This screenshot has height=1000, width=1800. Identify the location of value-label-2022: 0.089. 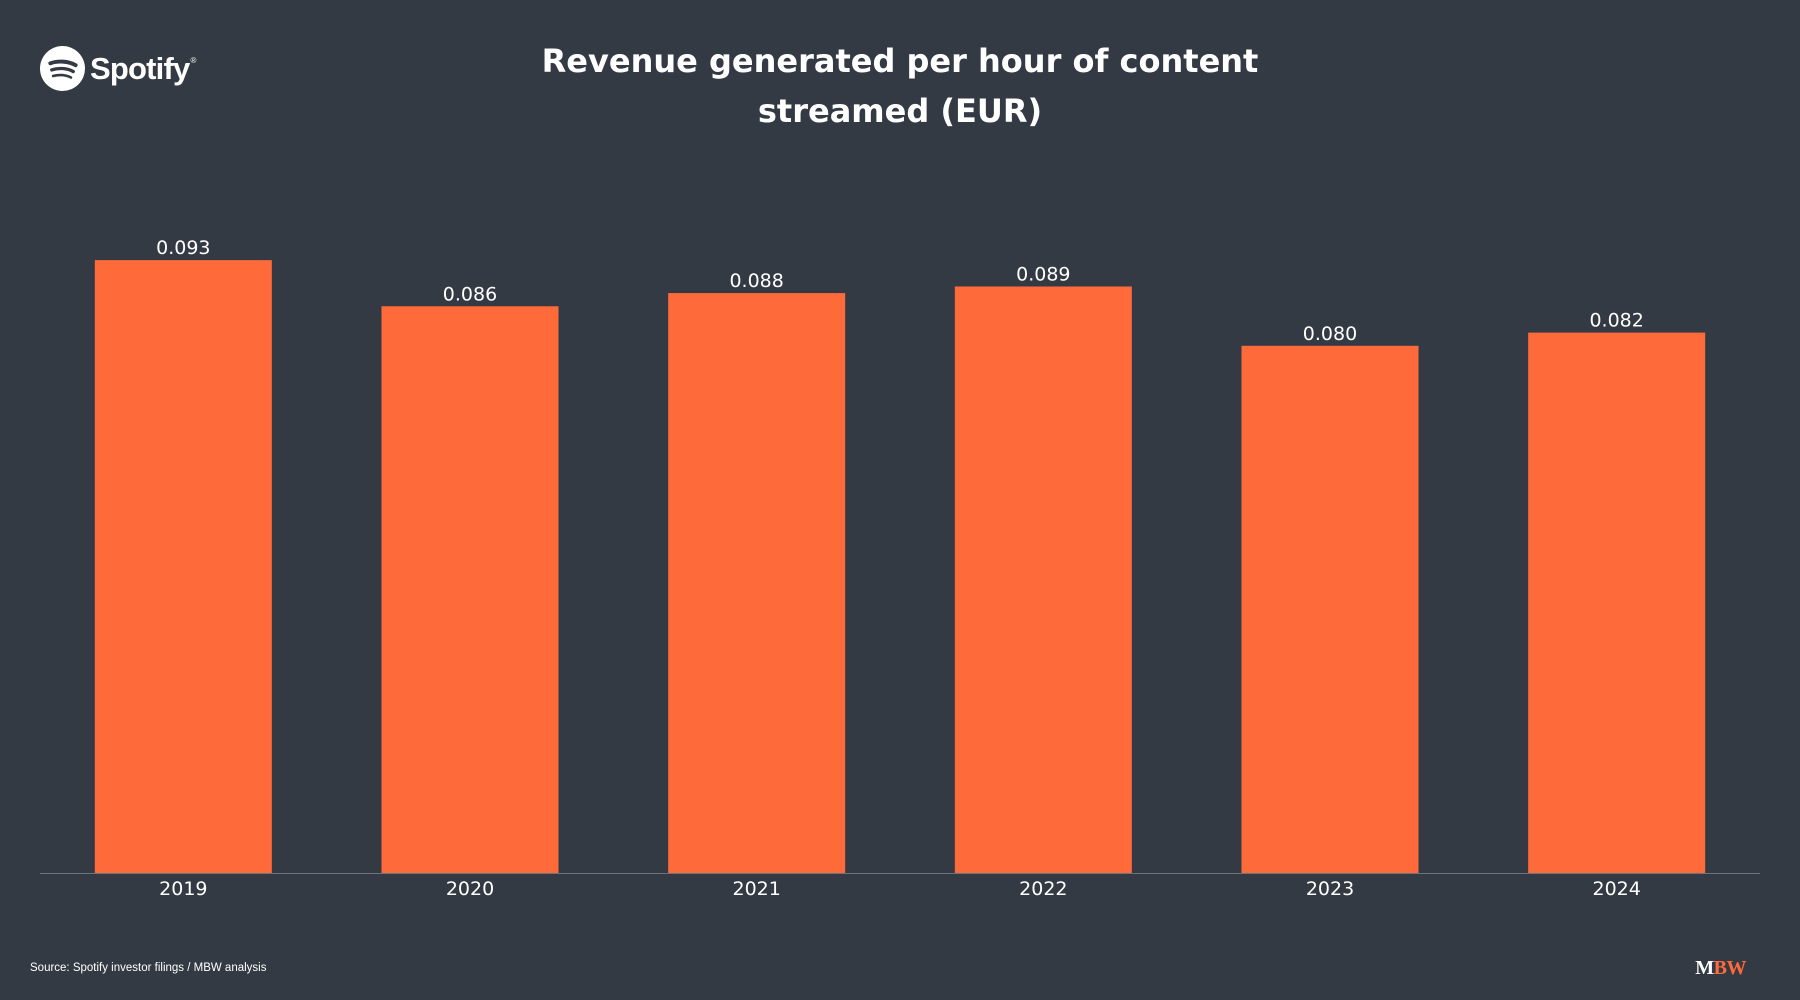
(1043, 274).